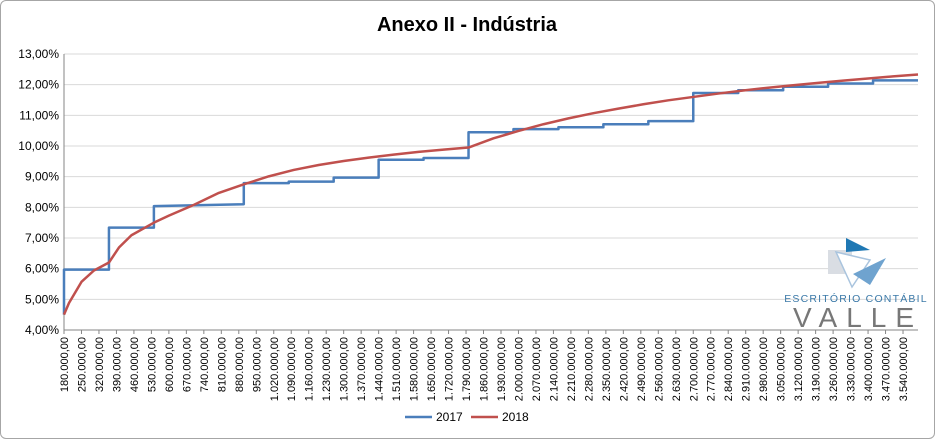 The height and width of the screenshot is (439, 935). What do you see at coordinates (834, 369) in the screenshot?
I see `x-tick-label: 3.260.000,00` at bounding box center [834, 369].